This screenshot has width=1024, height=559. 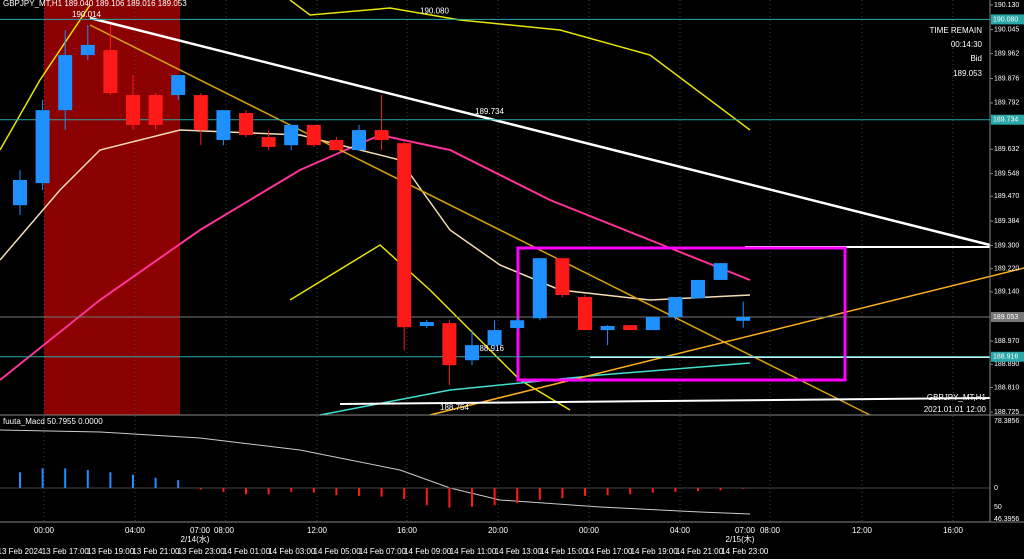 I want to click on watermark-date: 2021.01.01 12:00, so click(x=955, y=409).